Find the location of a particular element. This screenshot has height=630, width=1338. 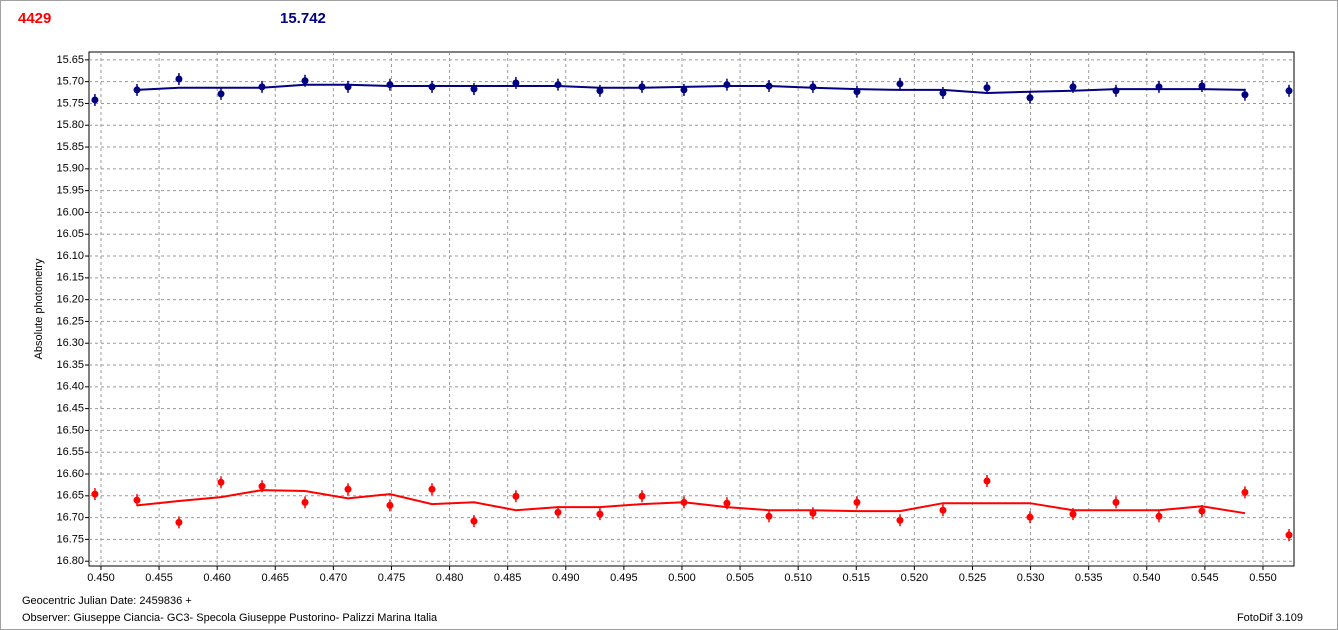

y-axis-label: Absolute photometry is located at coordinates (39, 308).